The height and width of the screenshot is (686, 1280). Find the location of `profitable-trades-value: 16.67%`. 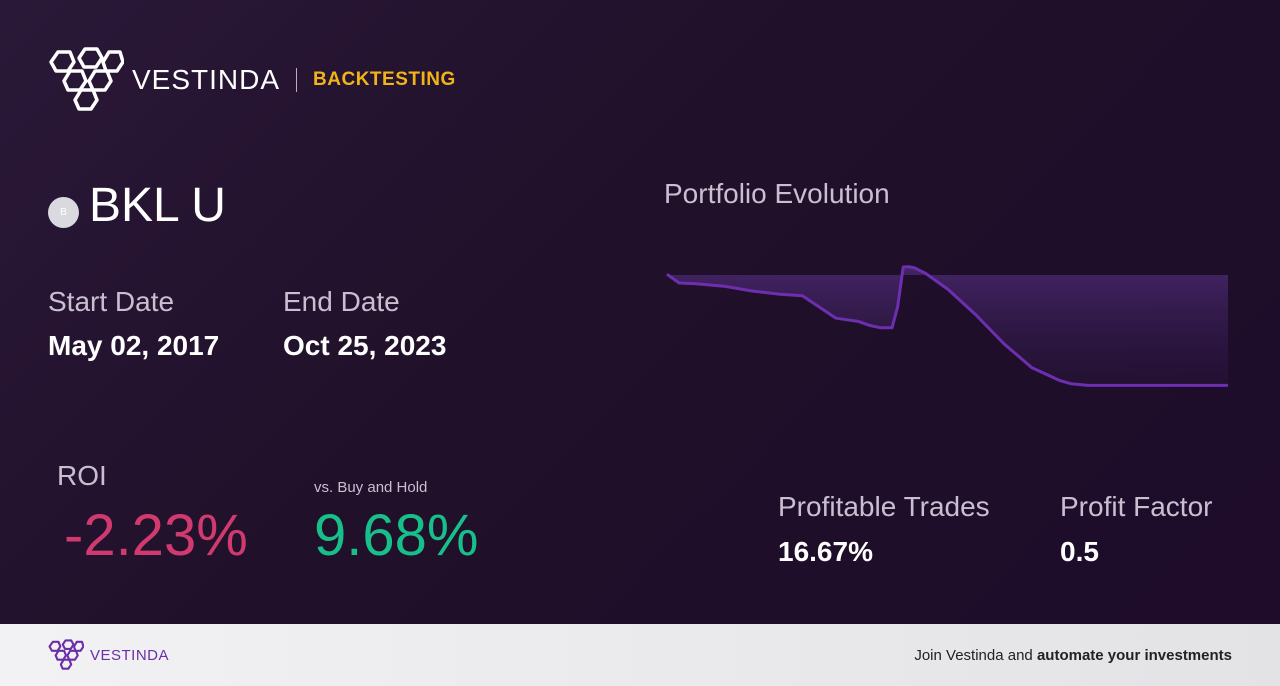

profitable-trades-value: 16.67% is located at coordinates (825, 551).